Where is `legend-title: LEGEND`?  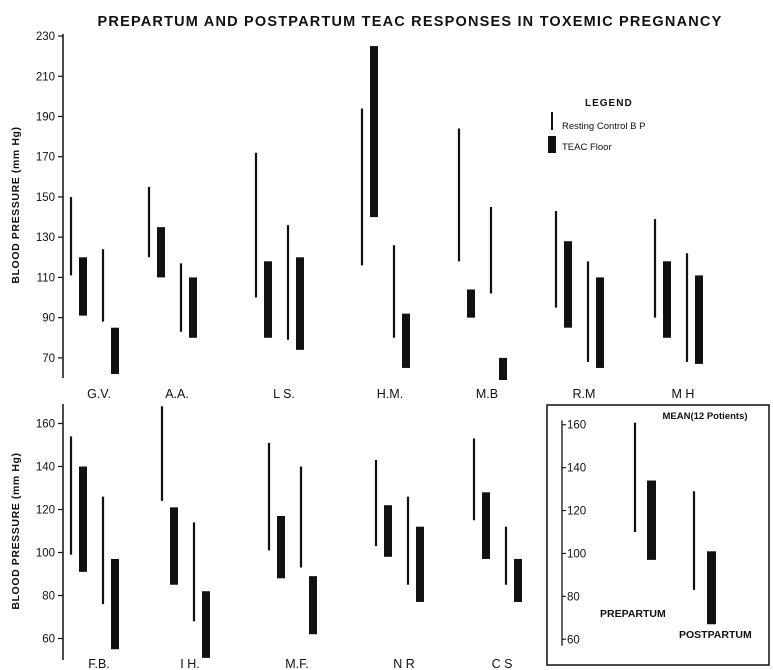
legend-title: LEGEND is located at coordinates (609, 103).